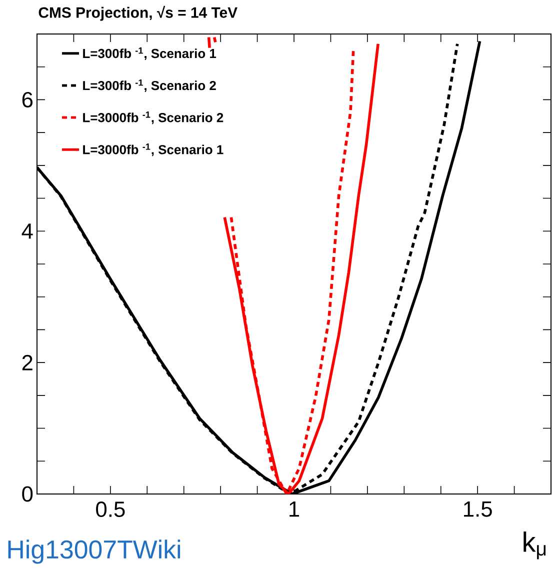  I want to click on y-tick-label: 0, so click(27, 494).